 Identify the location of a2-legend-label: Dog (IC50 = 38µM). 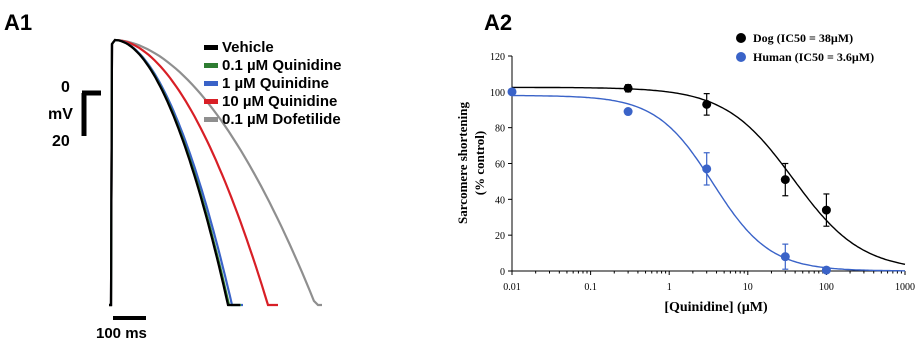
(803, 38).